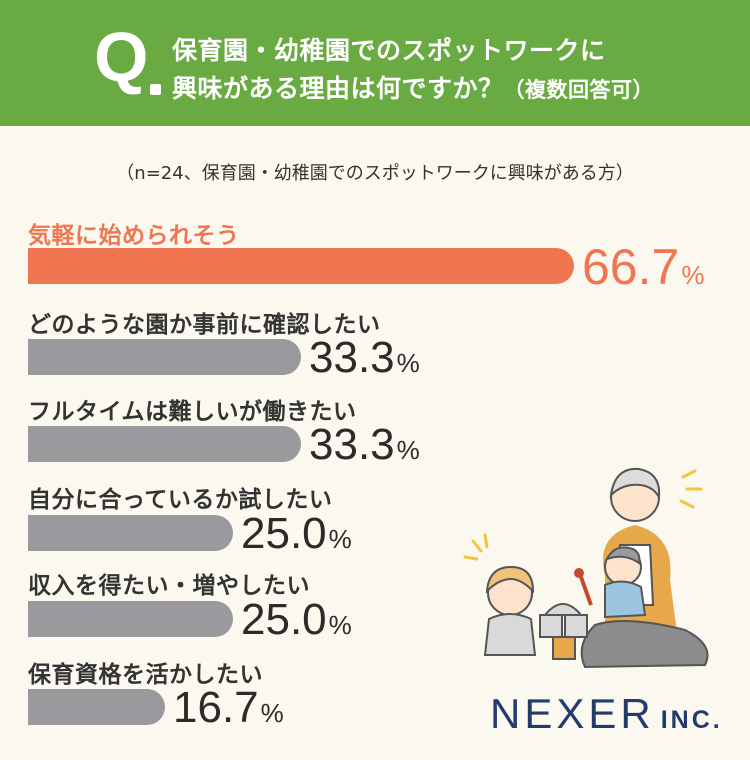 This screenshot has height=760, width=750. What do you see at coordinates (572, 713) in the screenshot?
I see `logo-main: NEXER` at bounding box center [572, 713].